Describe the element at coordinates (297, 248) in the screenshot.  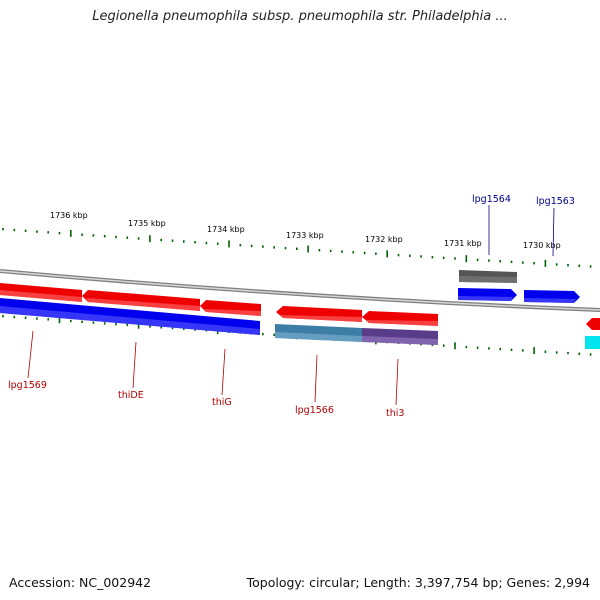
I see `upper-tick-row` at that location.